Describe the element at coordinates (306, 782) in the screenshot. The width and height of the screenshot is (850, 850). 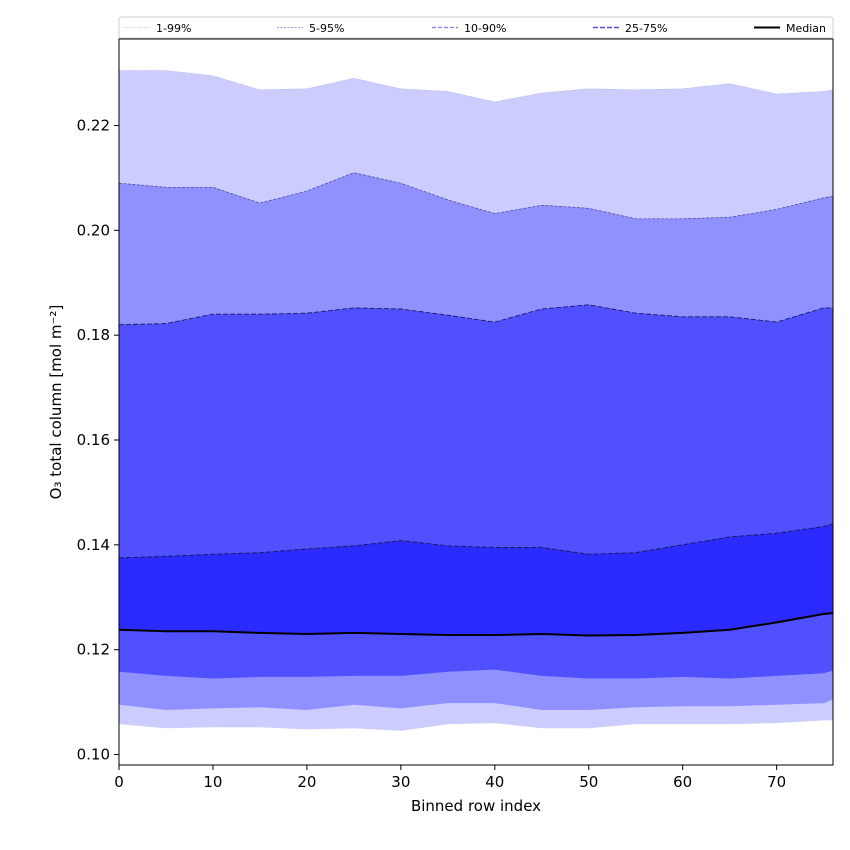
I see `x-tick-label: 20` at that location.